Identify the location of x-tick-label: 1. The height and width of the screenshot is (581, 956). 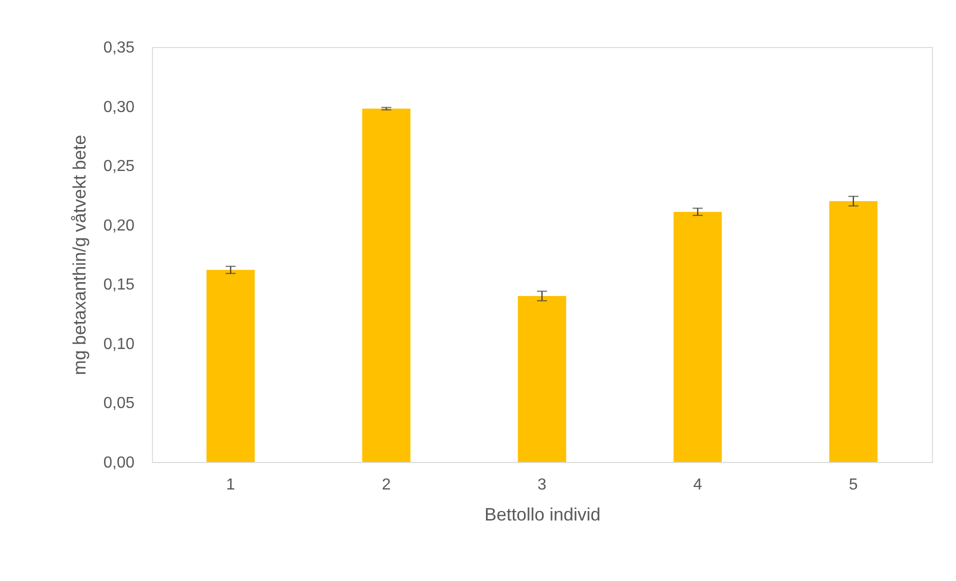
(231, 485).